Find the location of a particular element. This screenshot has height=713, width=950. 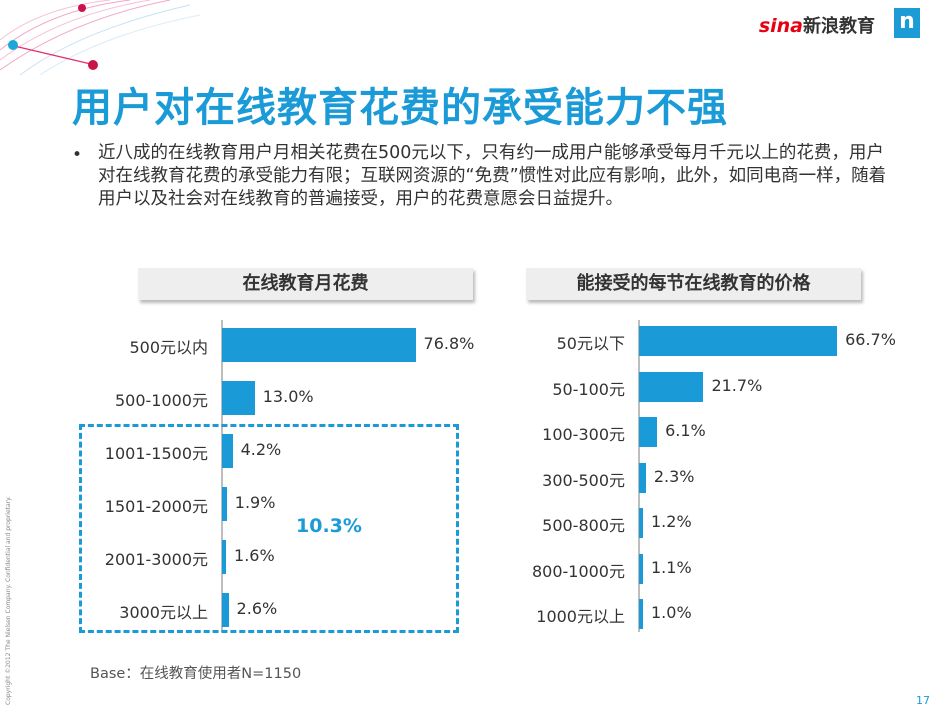

category-label: 500-1000元 is located at coordinates (161, 400).